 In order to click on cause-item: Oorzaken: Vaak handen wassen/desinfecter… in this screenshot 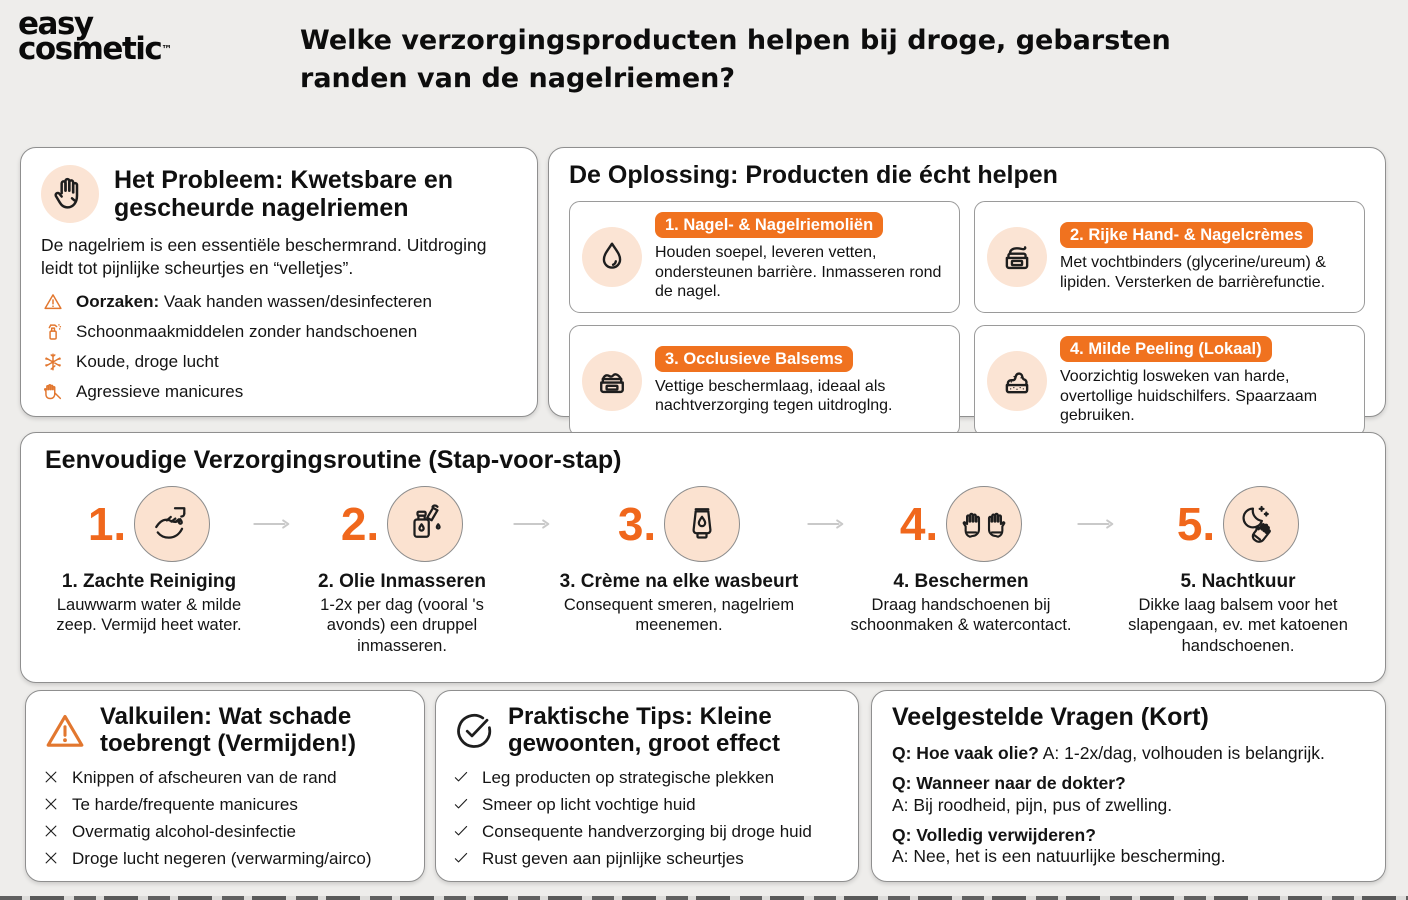, I will do `click(279, 302)`.